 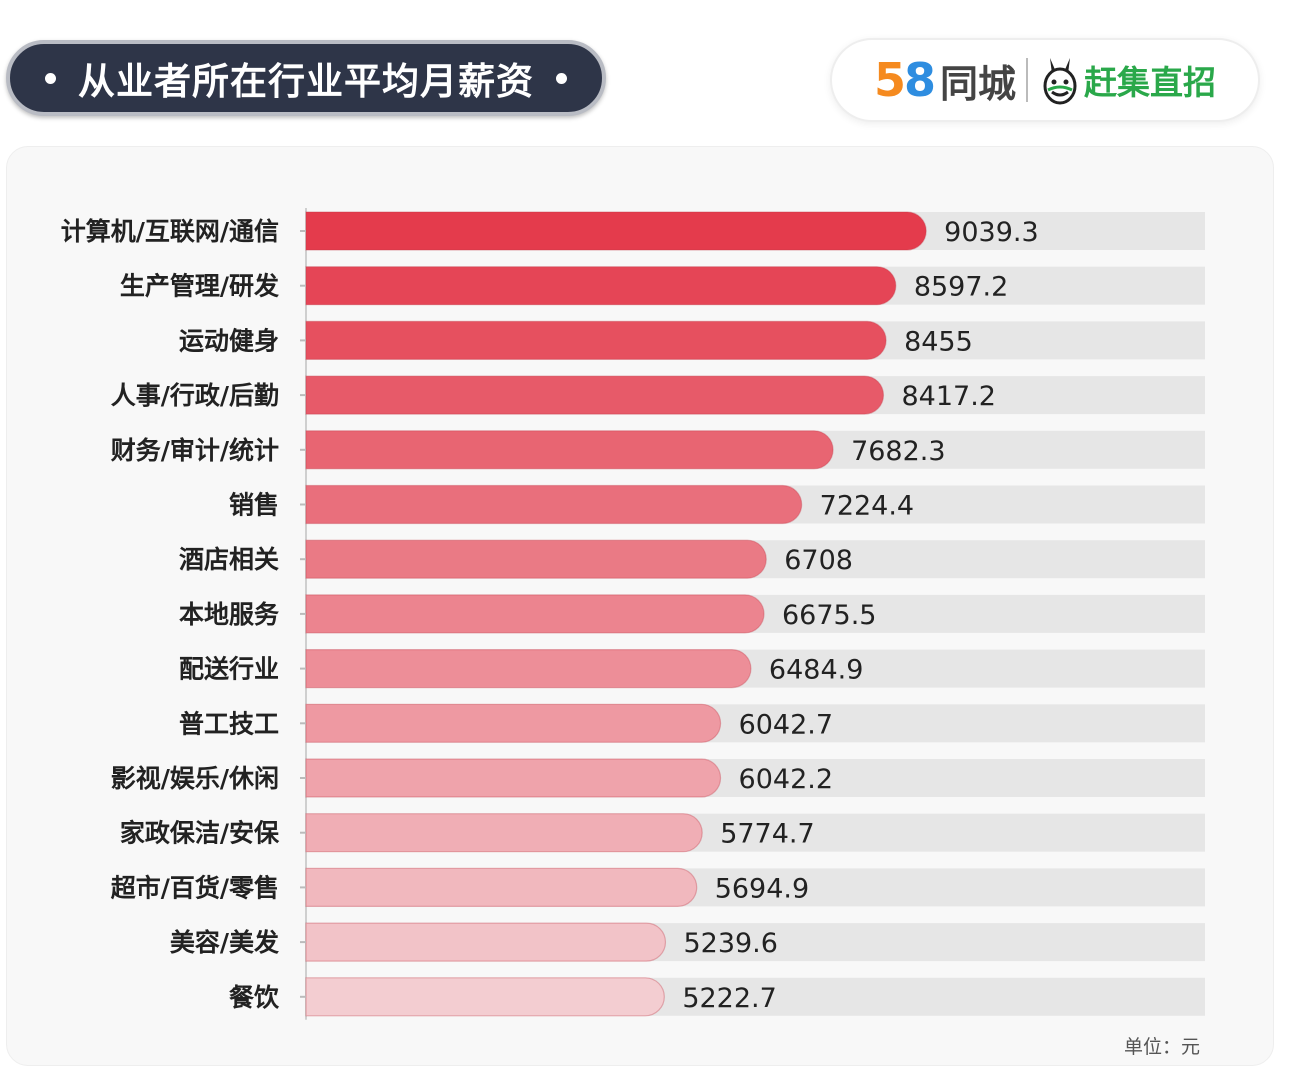 I want to click on data-label: 5774.7, so click(x=767, y=834).